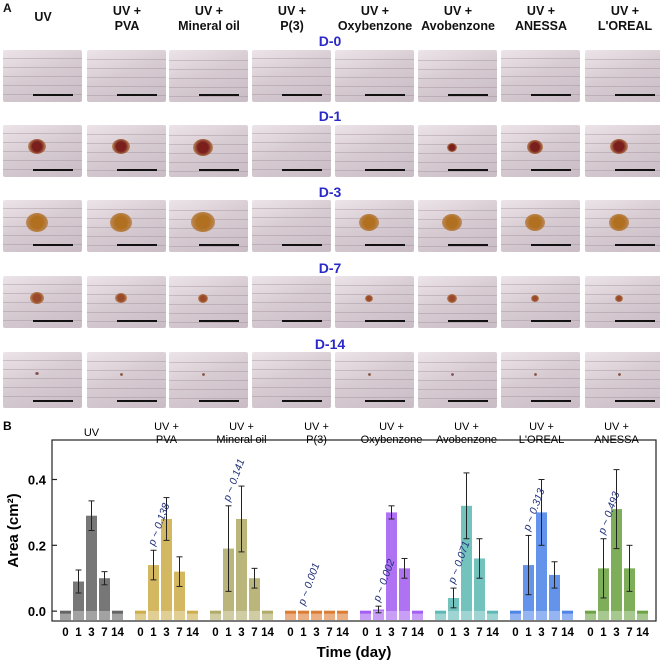 Image resolution: width=660 pixels, height=663 pixels. Describe the element at coordinates (541, 18) in the screenshot. I see `column-header: UV + ANESSA` at that location.